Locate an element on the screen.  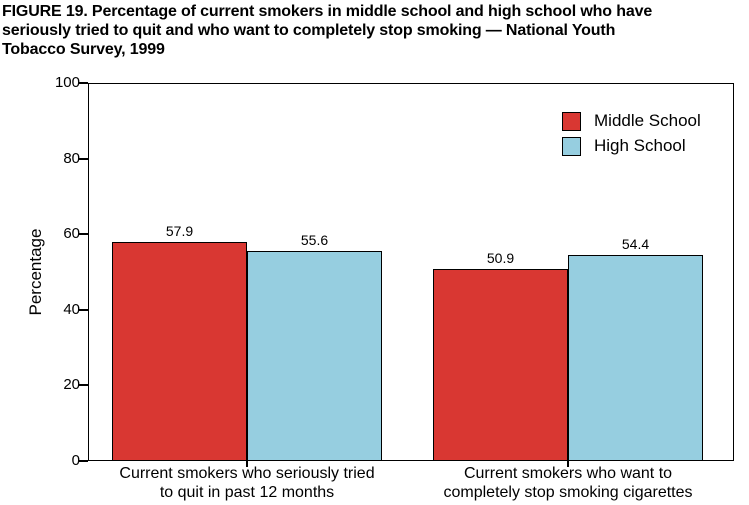
legend: Middle School High School is located at coordinates (631, 136).